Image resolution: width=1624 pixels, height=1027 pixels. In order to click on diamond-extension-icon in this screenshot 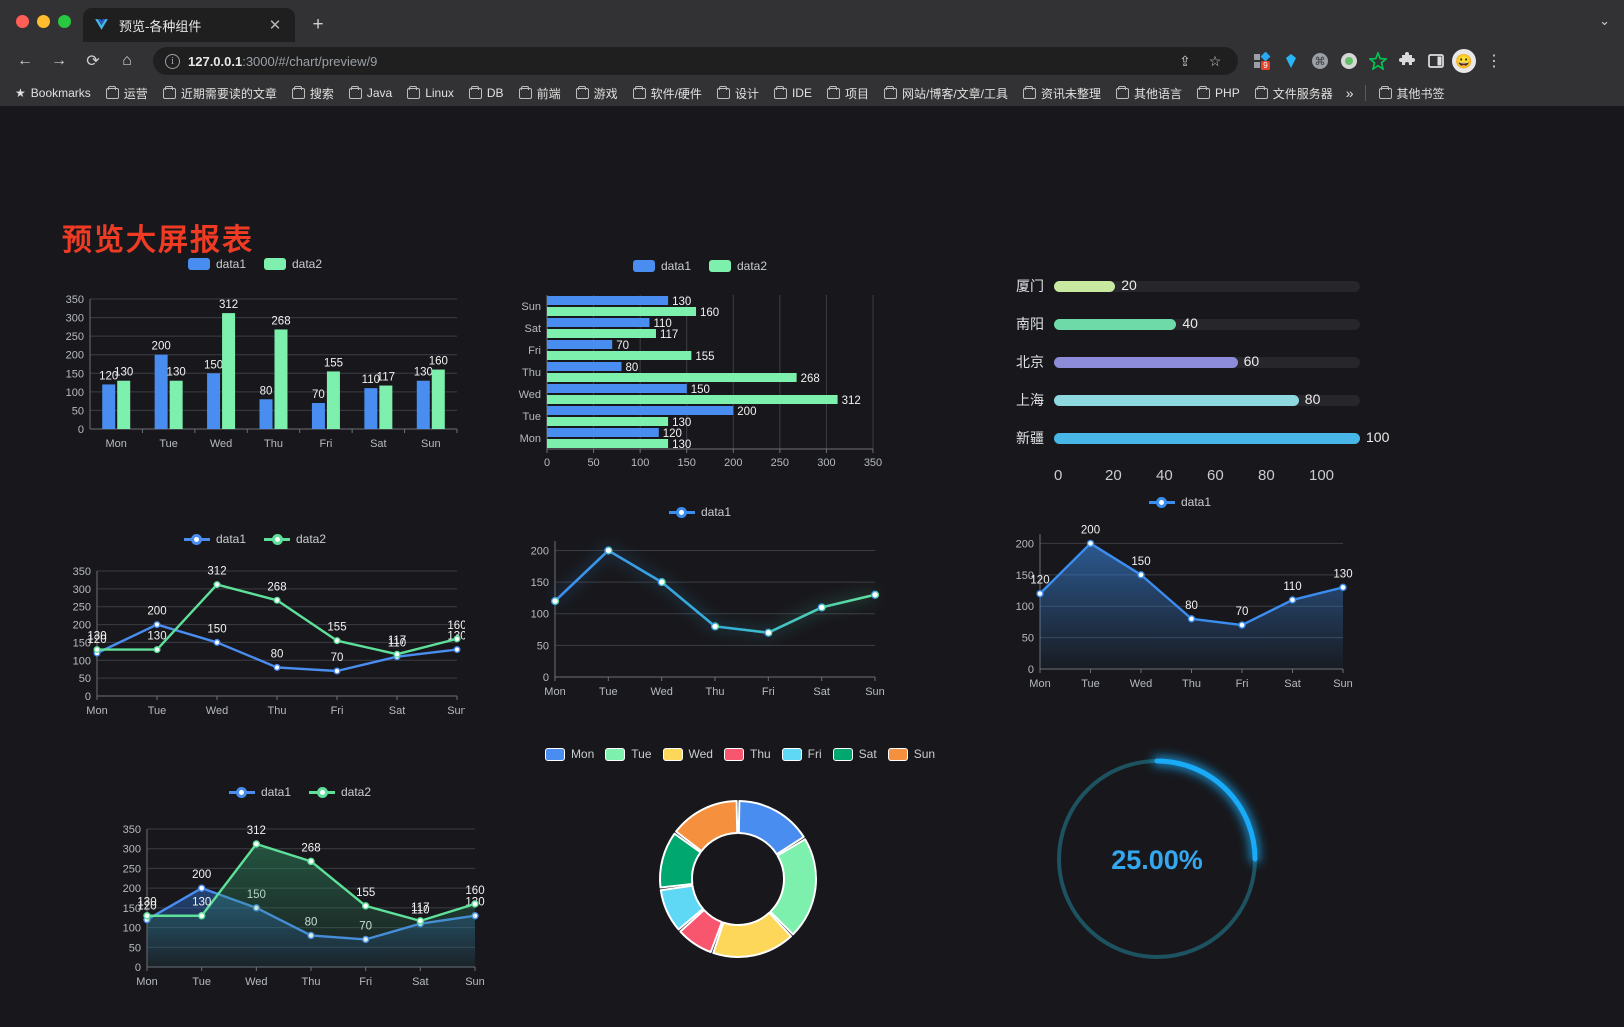, I will do `click(1291, 61)`.